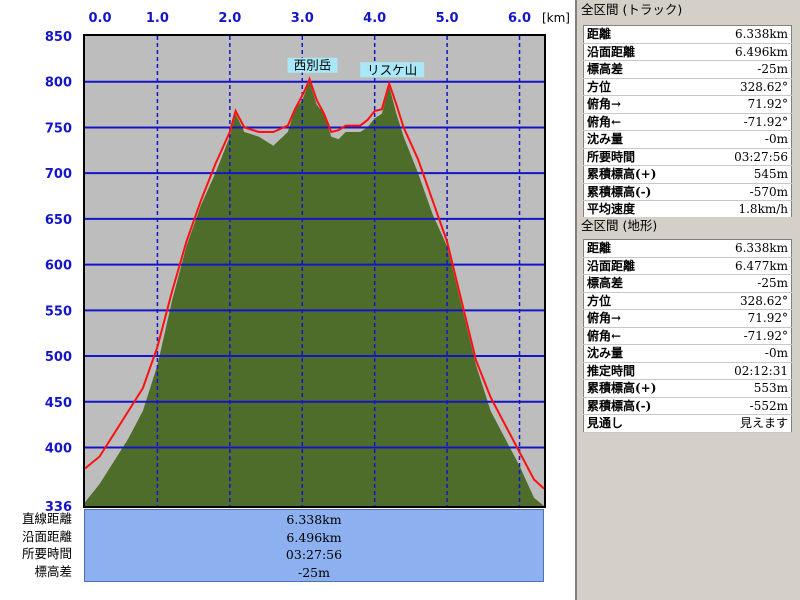  What do you see at coordinates (46, 518) in the screenshot?
I see `summary-label: 直線距離` at bounding box center [46, 518].